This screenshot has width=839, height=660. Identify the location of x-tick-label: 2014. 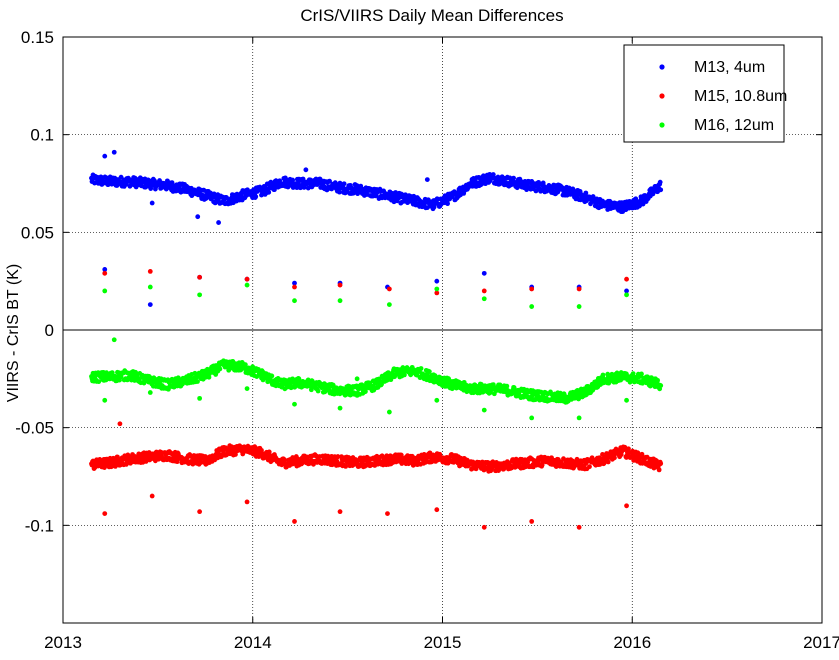
(253, 642).